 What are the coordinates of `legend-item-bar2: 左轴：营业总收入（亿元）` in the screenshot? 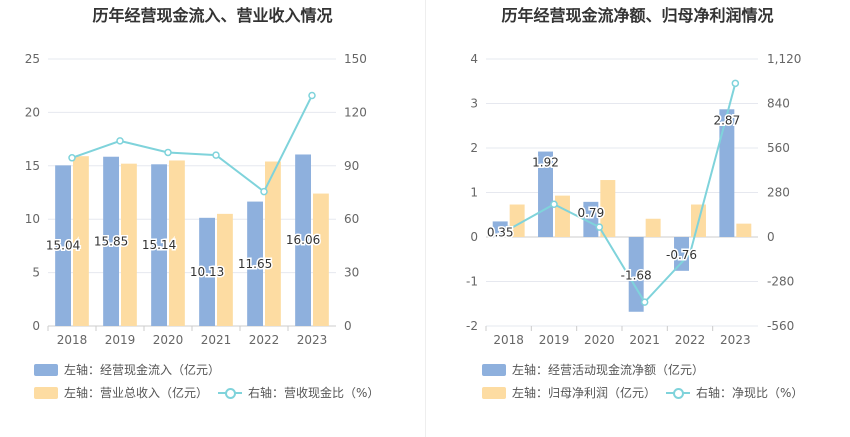 It's located at (121, 392).